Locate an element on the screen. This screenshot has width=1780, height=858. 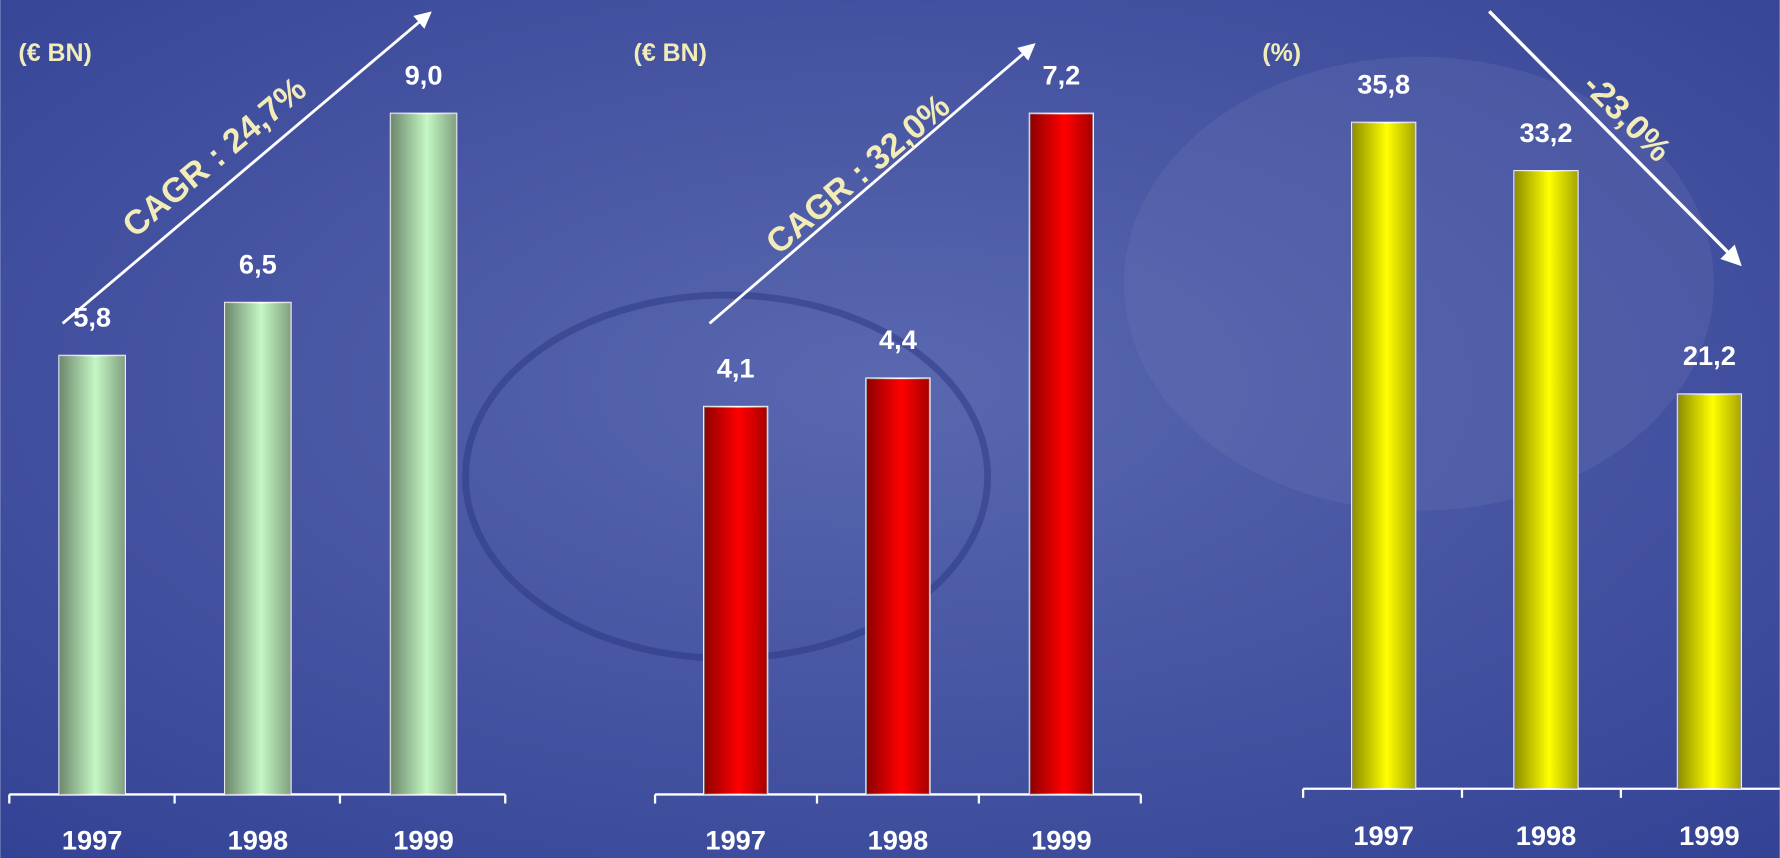
value-label: 35,8 is located at coordinates (1383, 83).